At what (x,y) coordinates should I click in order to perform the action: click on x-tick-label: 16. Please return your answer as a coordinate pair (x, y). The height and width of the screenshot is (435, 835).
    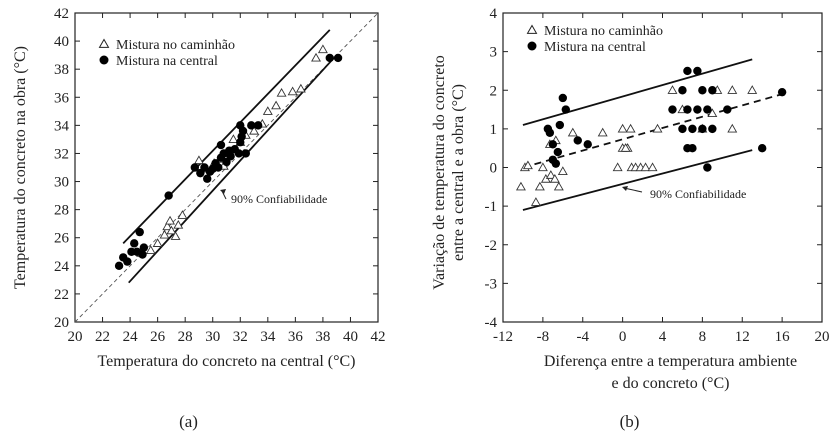
    Looking at the image, I should click on (783, 337).